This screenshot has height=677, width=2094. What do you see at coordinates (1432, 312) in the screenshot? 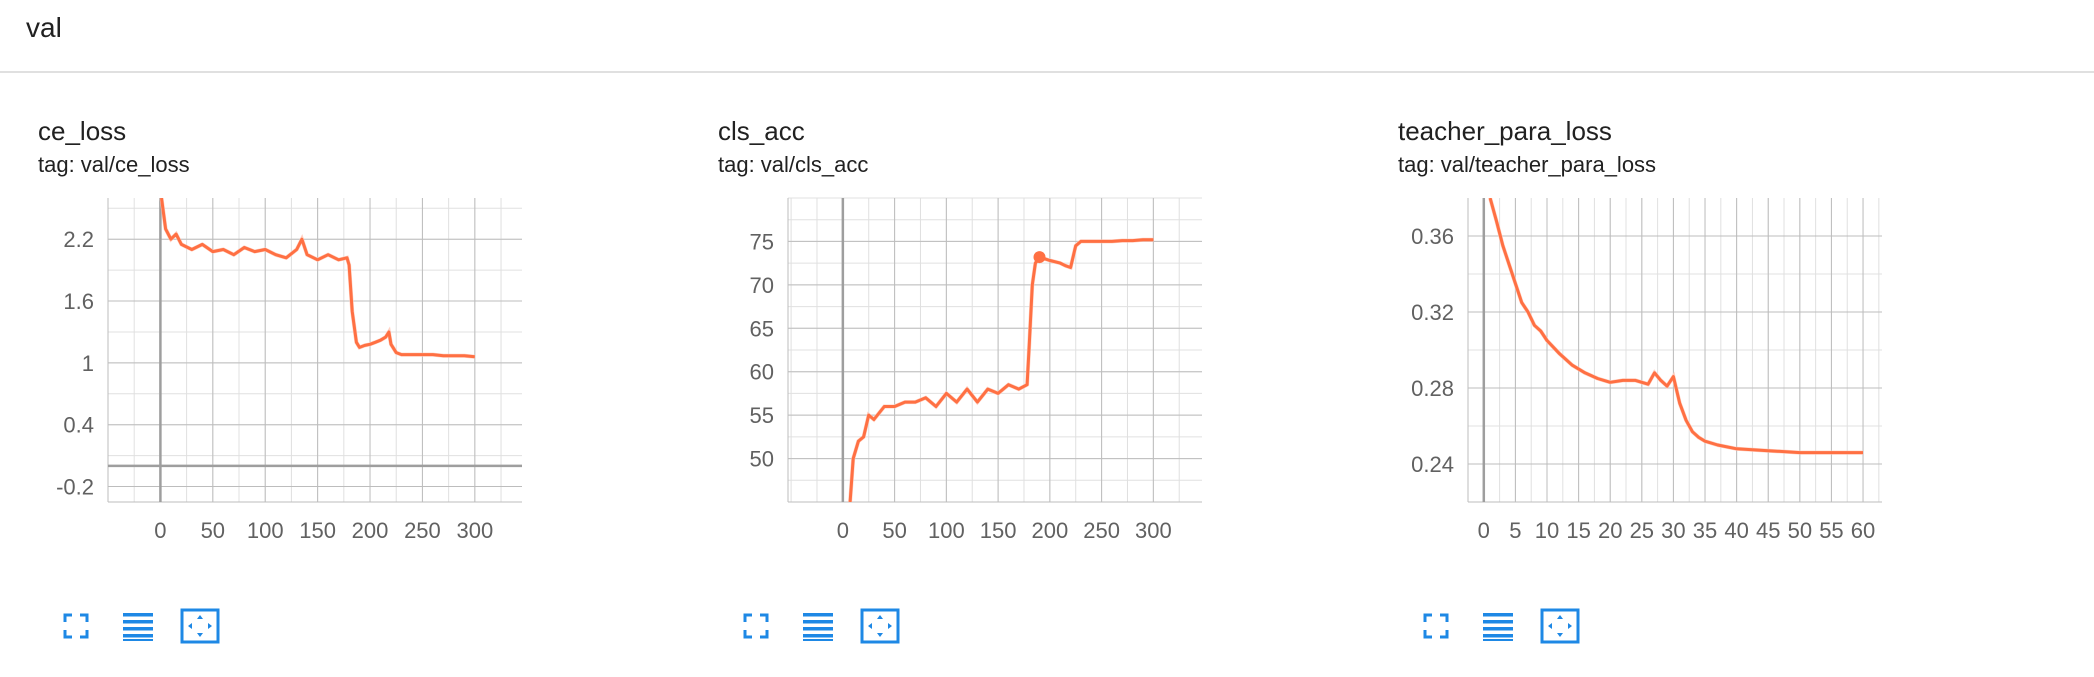
I see `y-tick-label: 0.32` at bounding box center [1432, 312].